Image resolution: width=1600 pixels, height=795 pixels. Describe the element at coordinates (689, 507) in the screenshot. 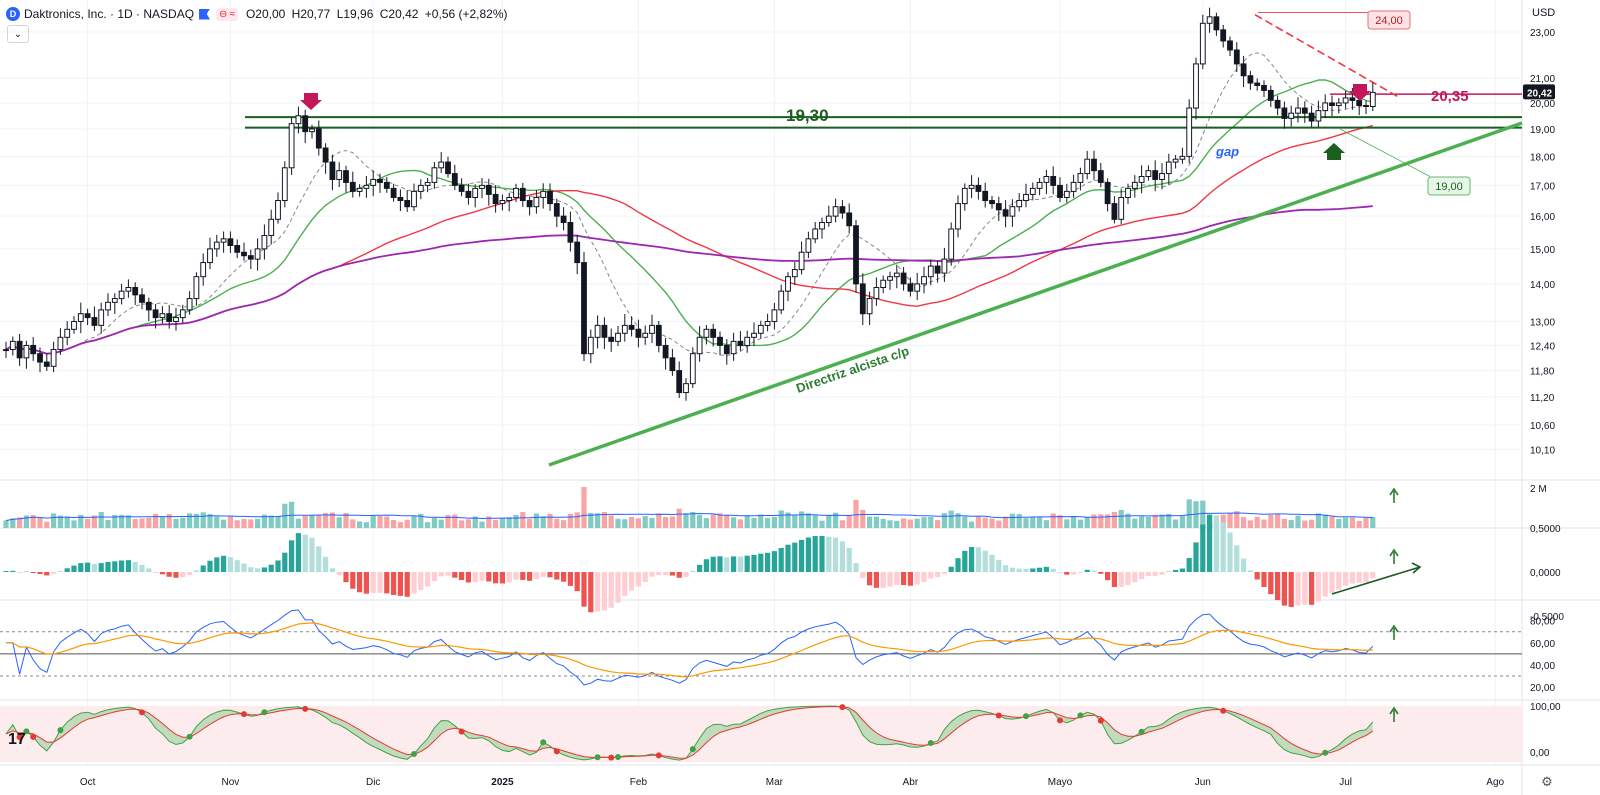

I see `volume-group` at that location.